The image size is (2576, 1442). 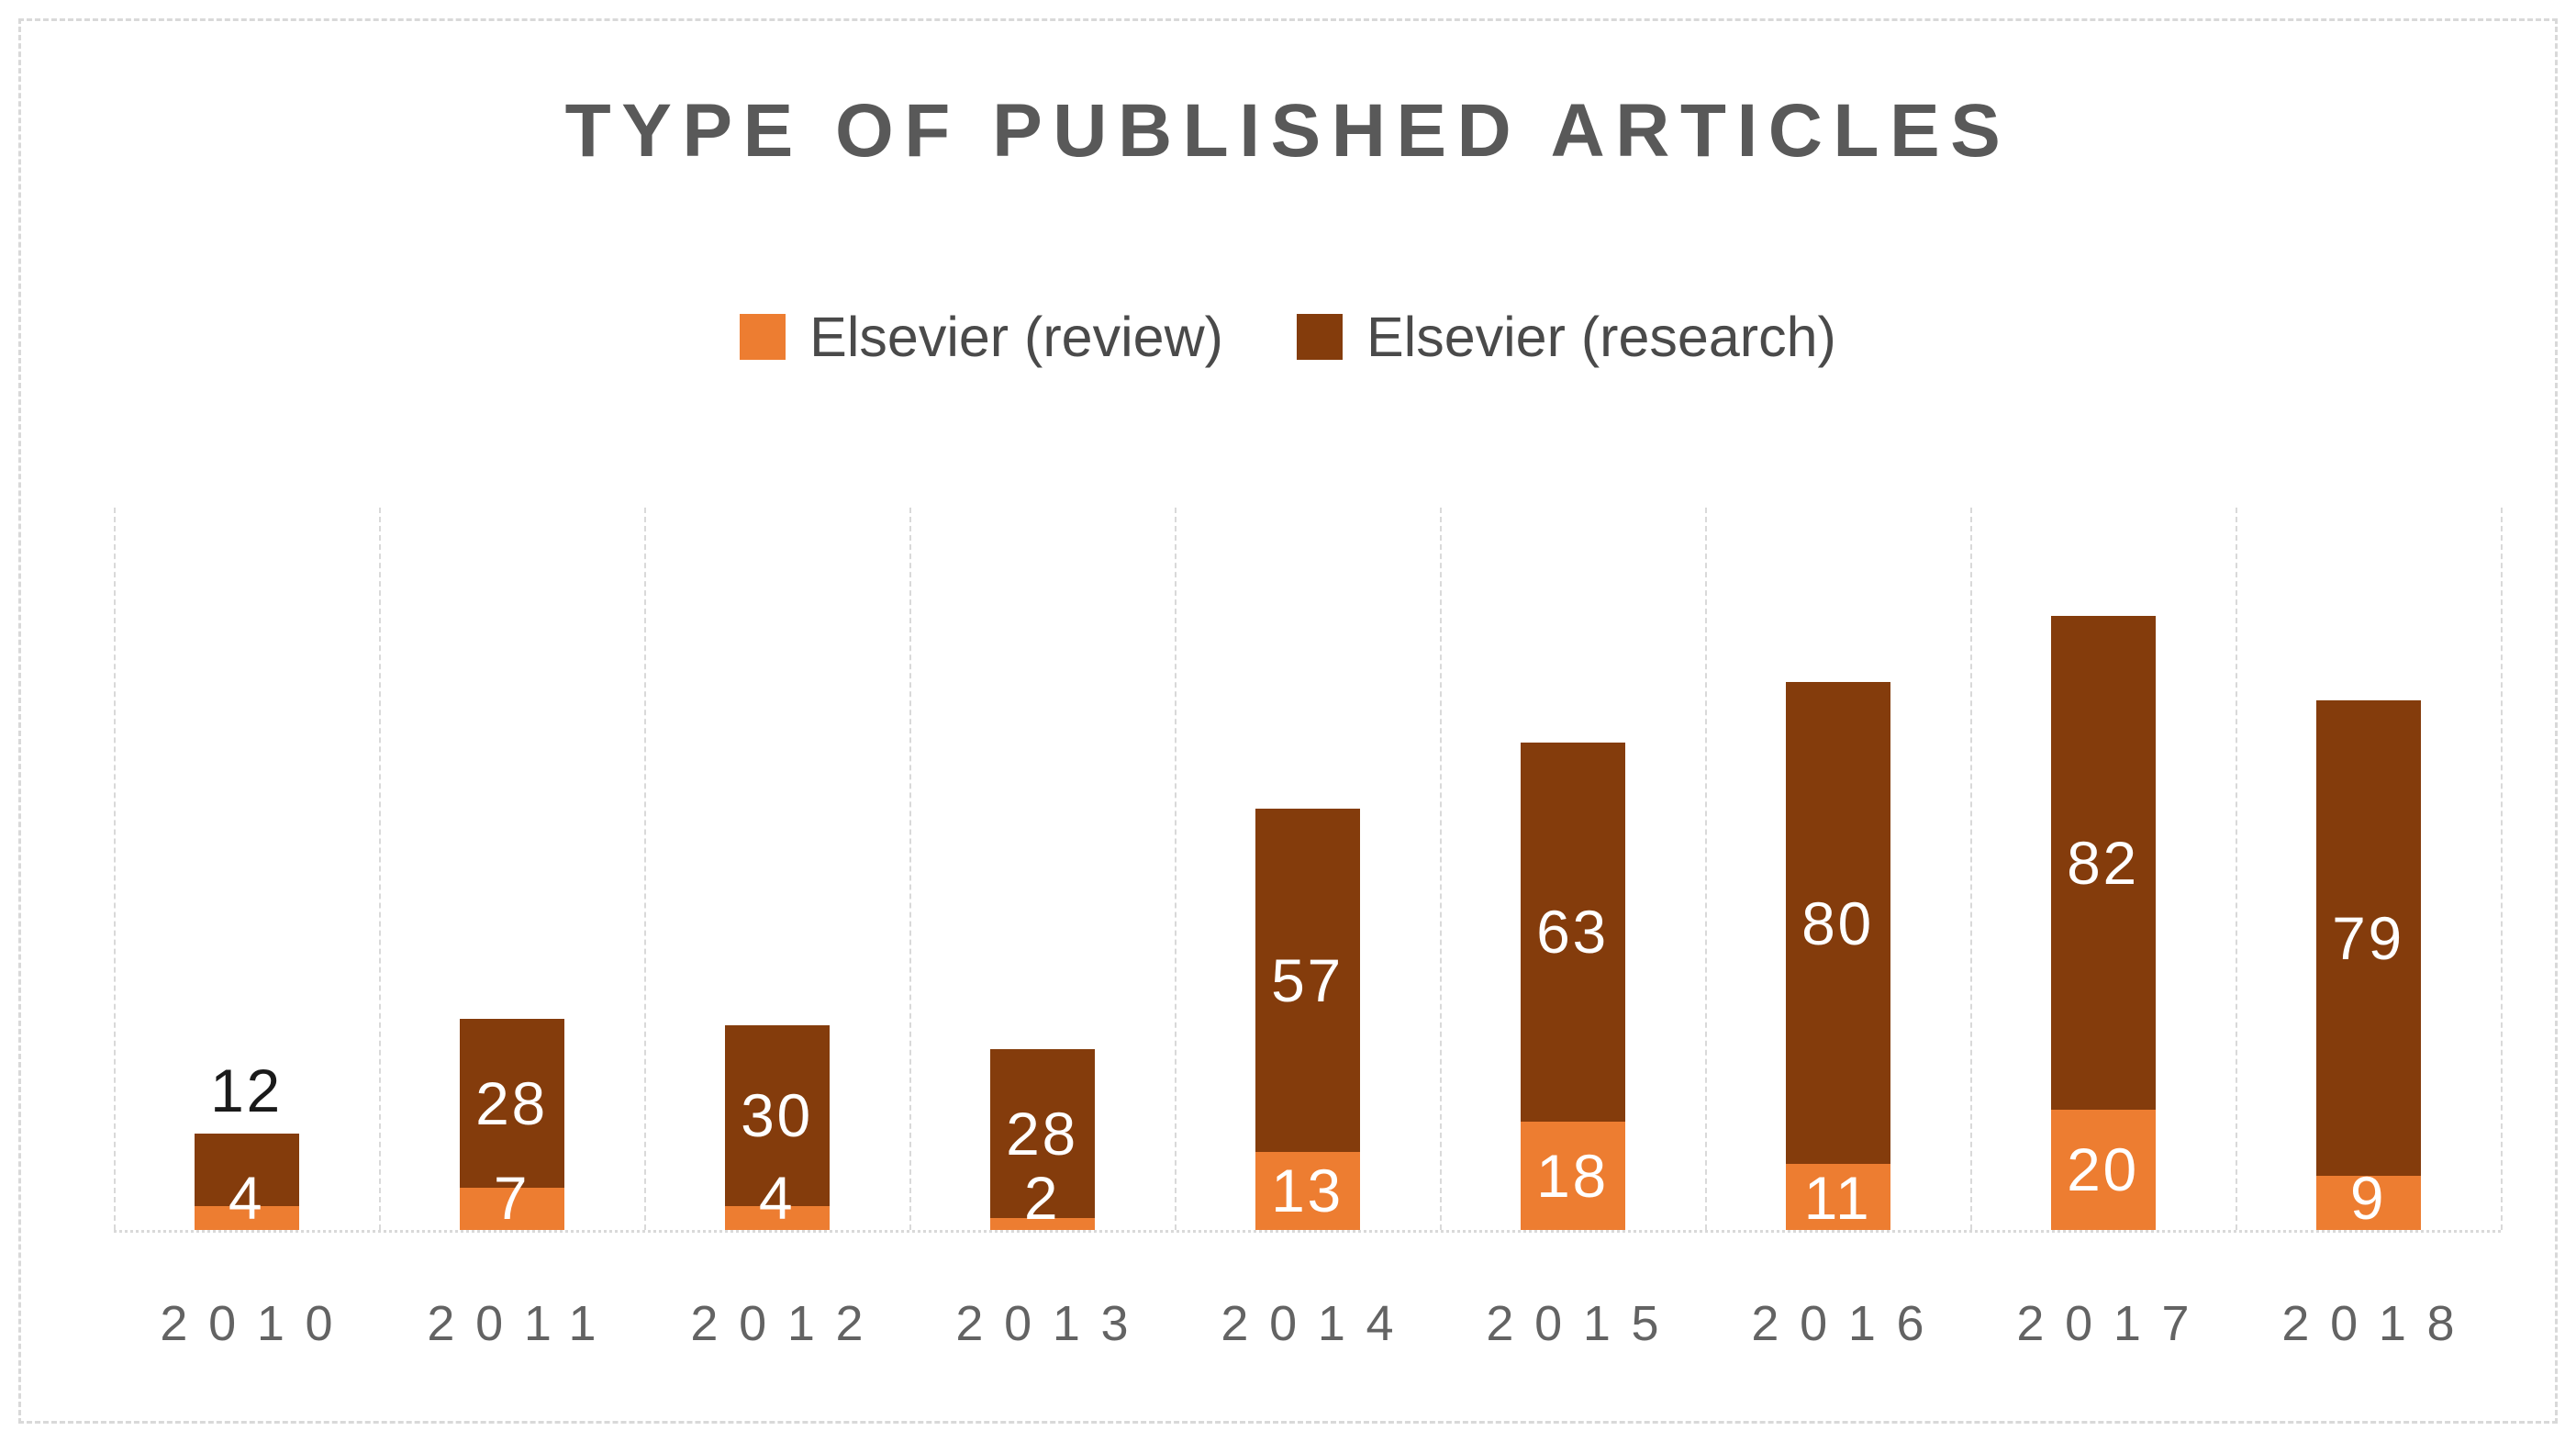 I want to click on bar-2010-review-segment, so click(x=246, y=1217).